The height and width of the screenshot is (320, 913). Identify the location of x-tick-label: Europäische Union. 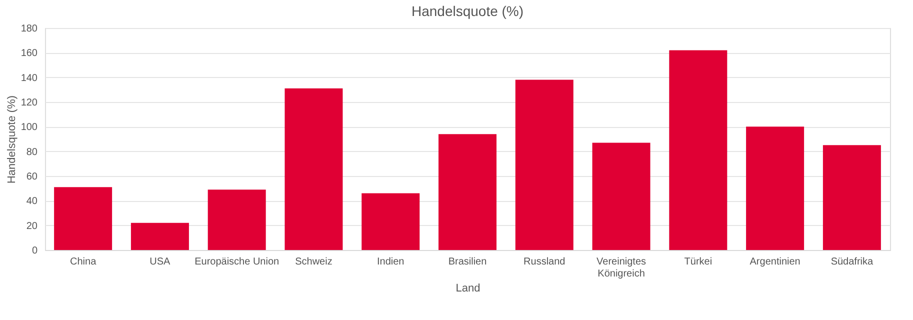
(237, 262).